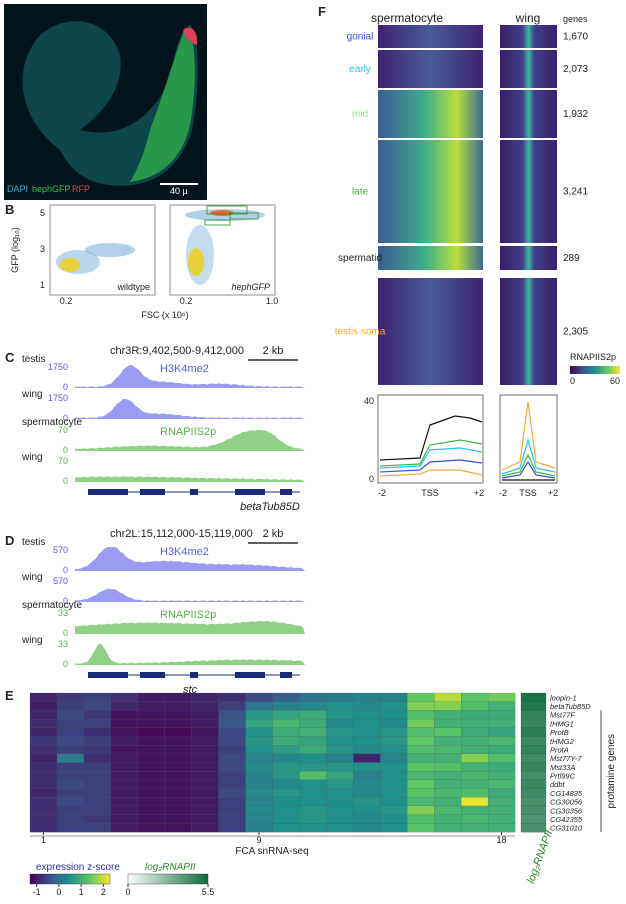 The height and width of the screenshot is (904, 626). I want to click on colorbar-tick: 5.5, so click(208, 892).